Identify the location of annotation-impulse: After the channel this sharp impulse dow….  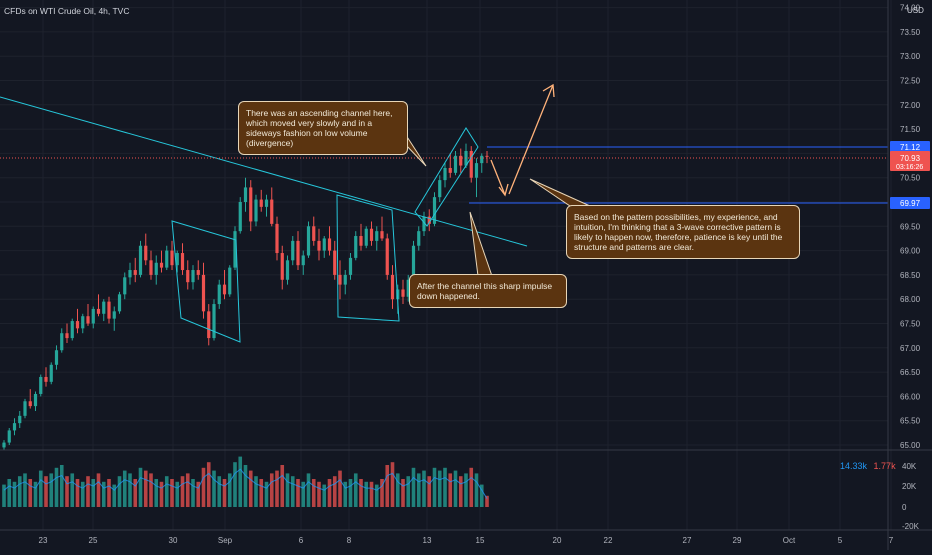
(488, 291).